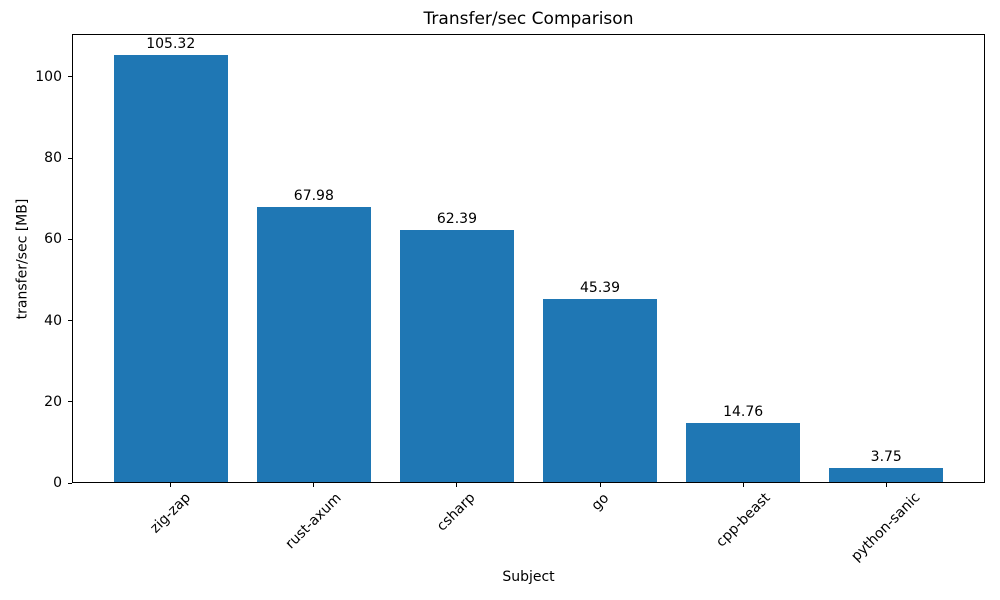  What do you see at coordinates (57, 483) in the screenshot?
I see `y-tick-label: 0` at bounding box center [57, 483].